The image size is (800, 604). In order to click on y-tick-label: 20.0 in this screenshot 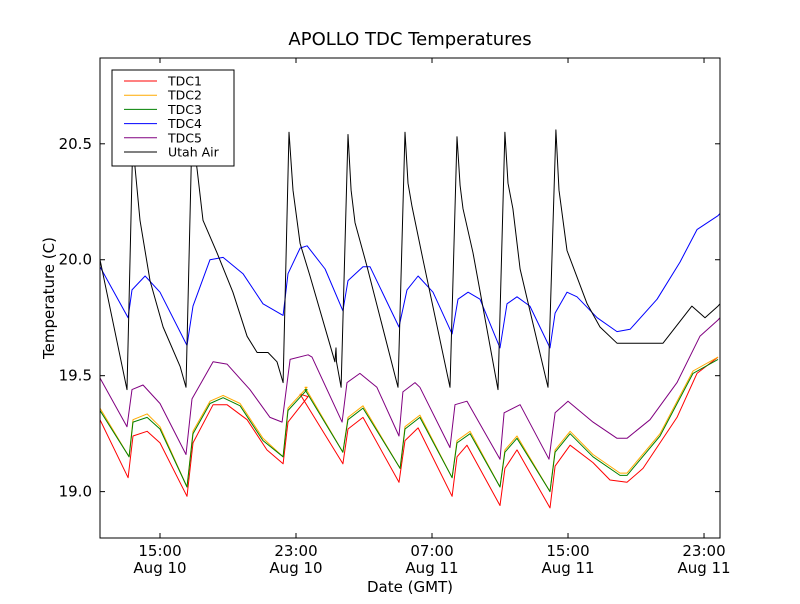, I will do `click(75, 260)`.